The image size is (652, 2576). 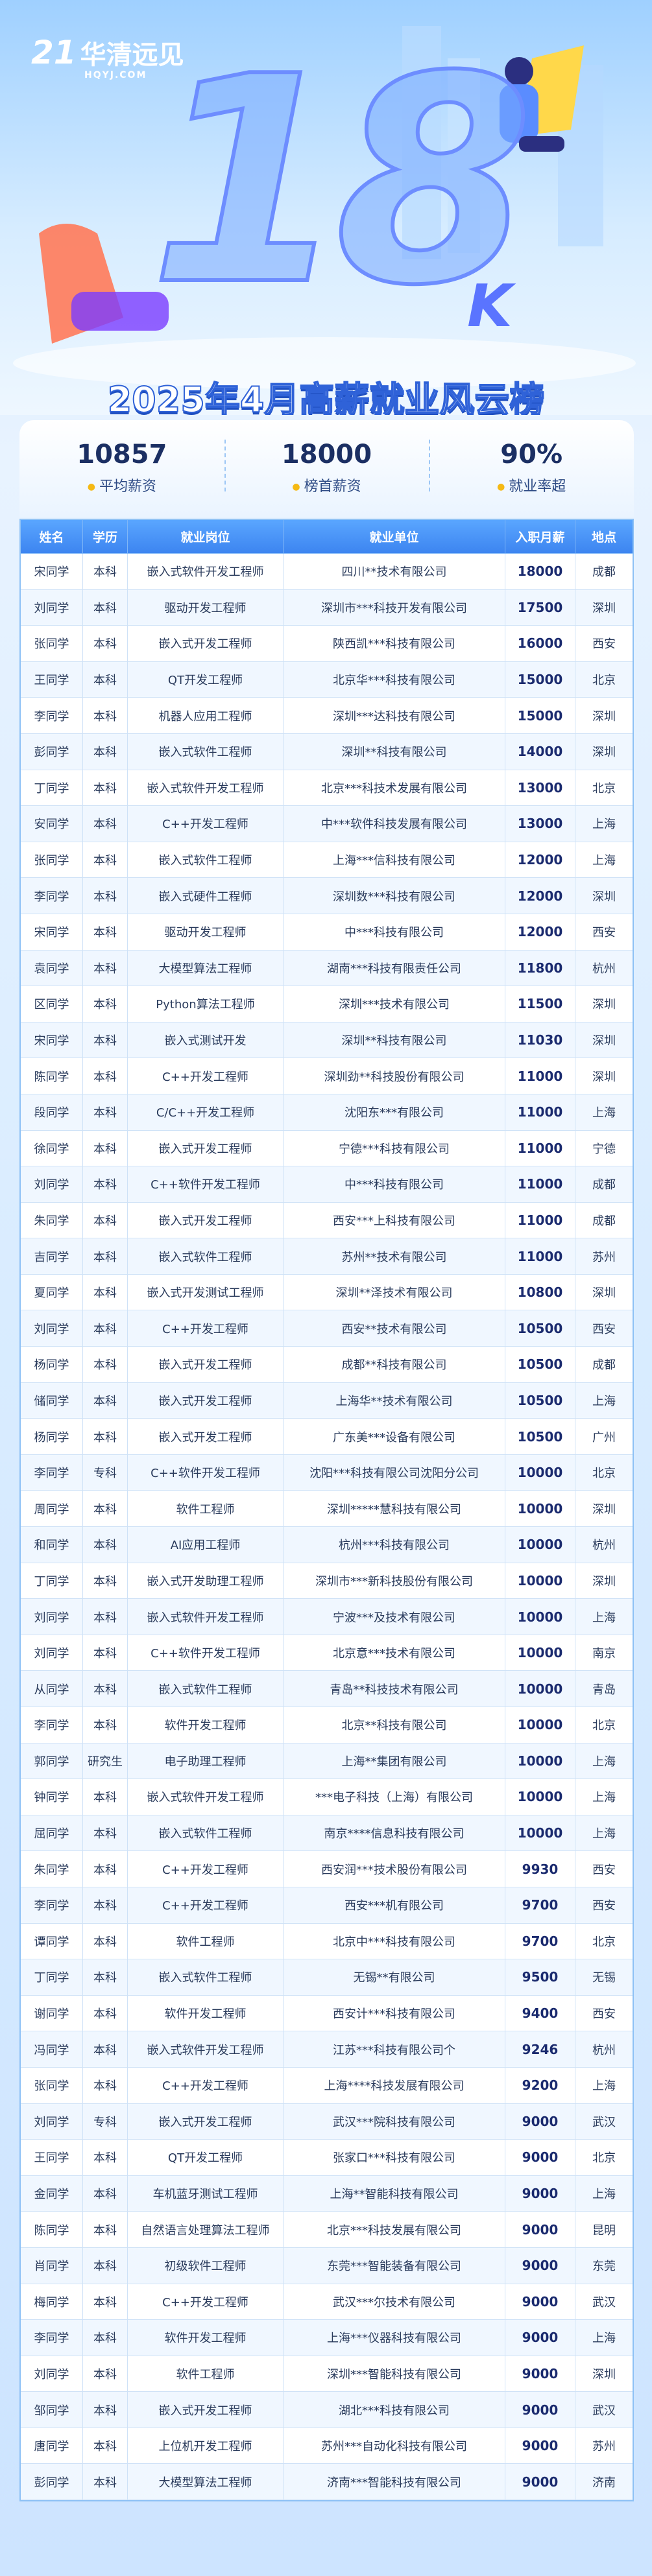 I want to click on table-cell: 驱动开发工程师, so click(x=206, y=607).